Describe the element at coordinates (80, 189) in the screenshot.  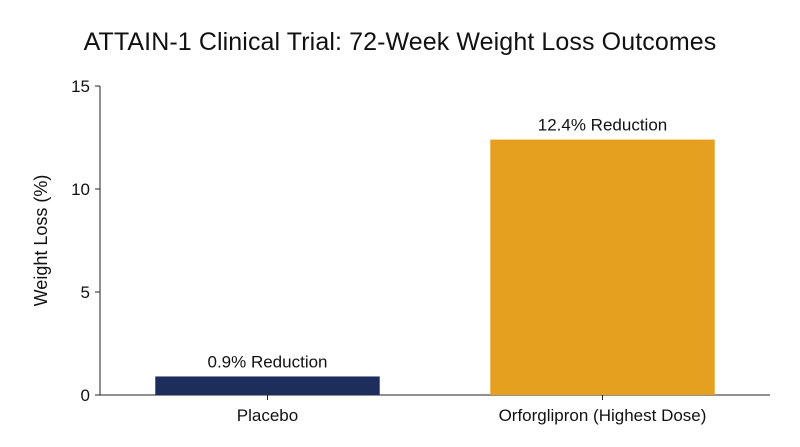
I see `y-tick-label: 10` at that location.